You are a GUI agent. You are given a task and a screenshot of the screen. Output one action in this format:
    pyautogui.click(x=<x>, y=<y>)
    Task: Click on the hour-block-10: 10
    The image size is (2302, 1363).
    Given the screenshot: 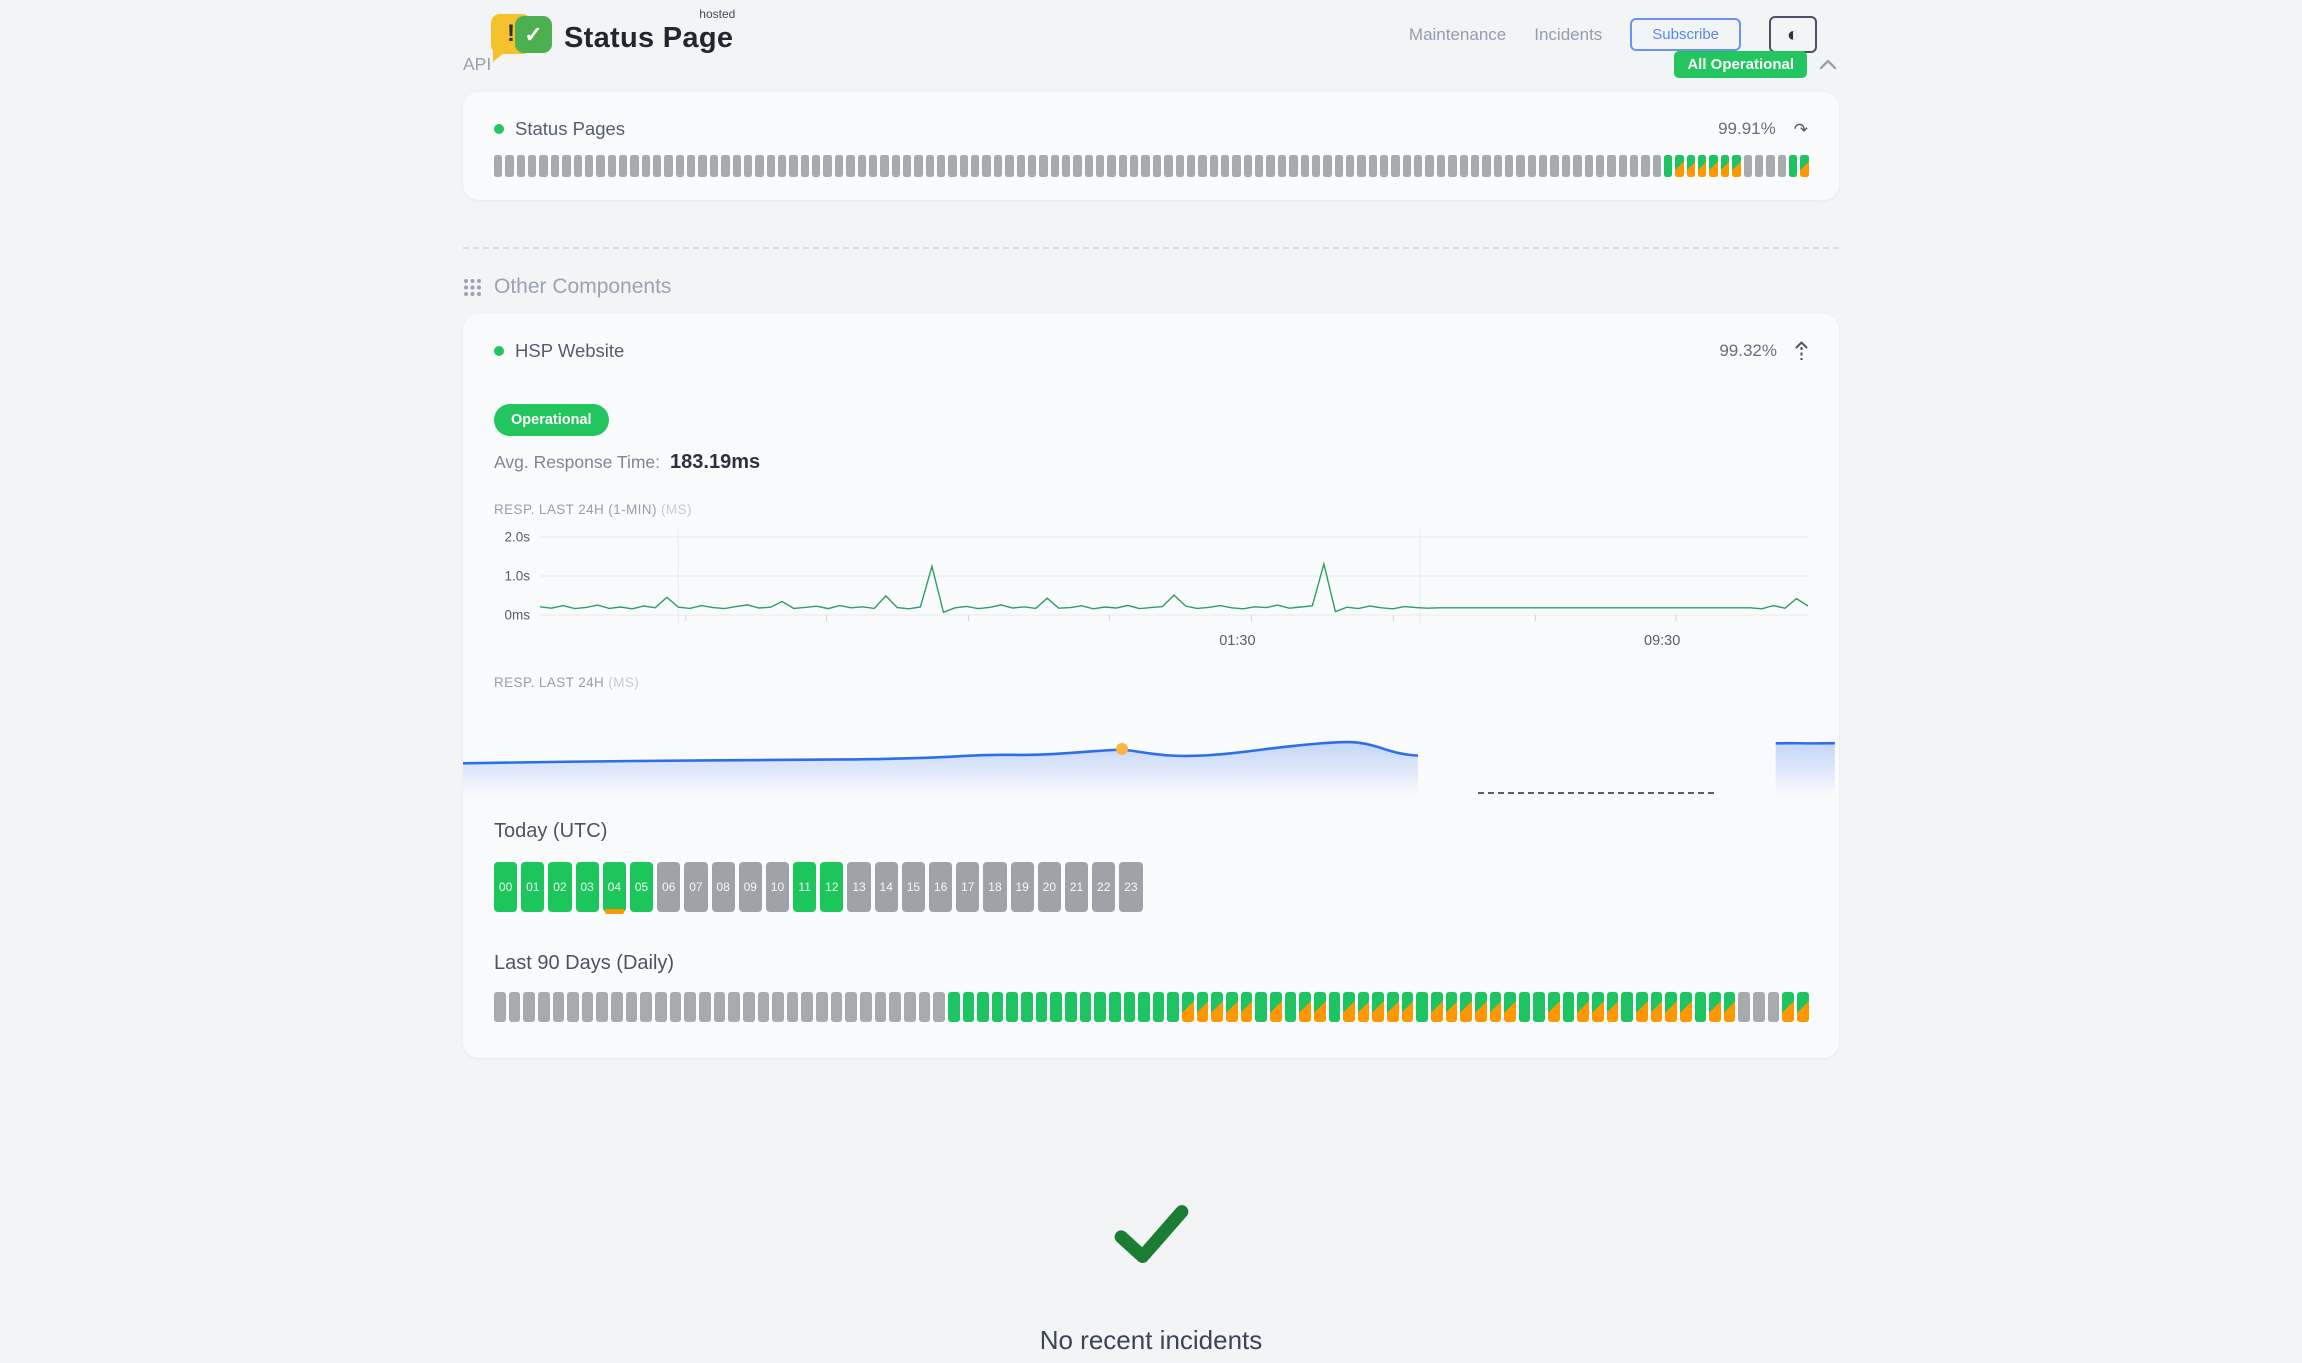 What is the action you would take?
    pyautogui.click(x=777, y=887)
    